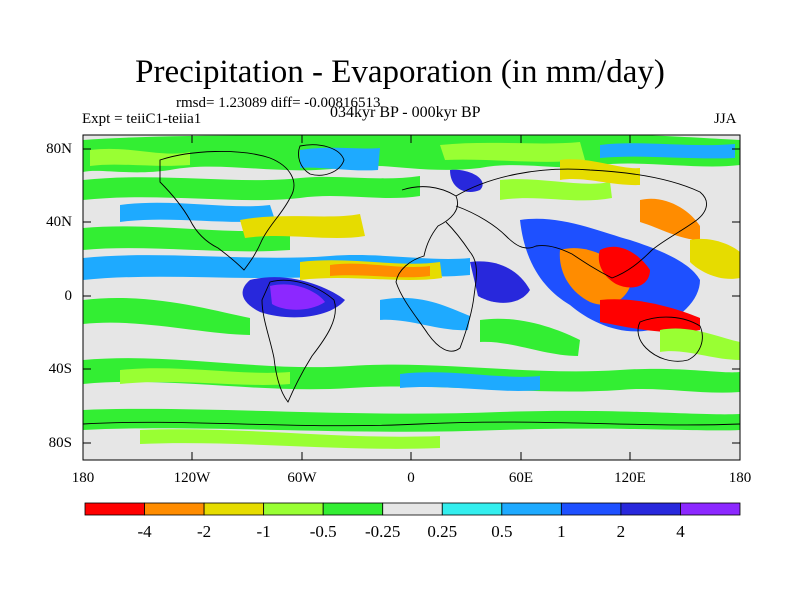  What do you see at coordinates (323, 531) in the screenshot?
I see `colorbar-label: -0.5` at bounding box center [323, 531].